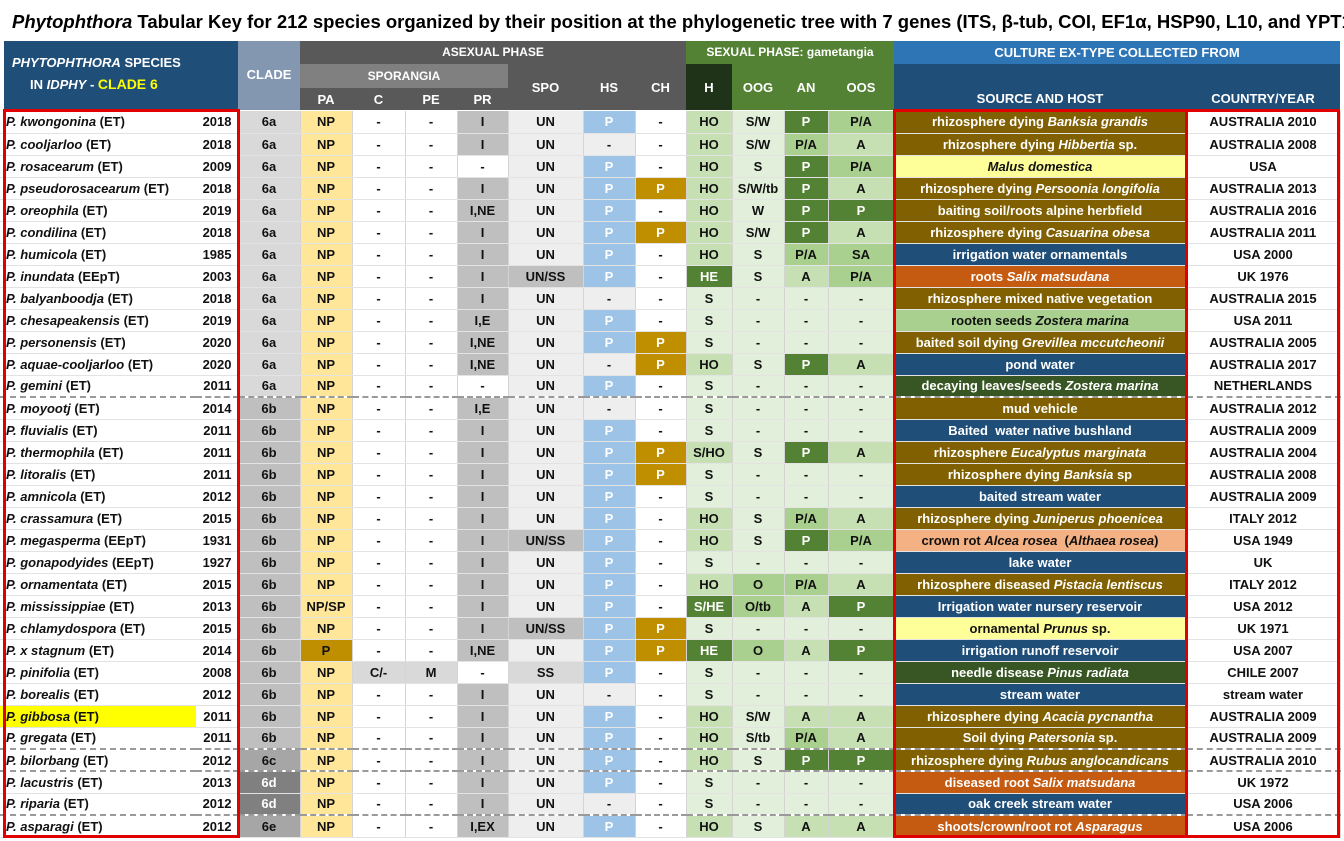  Describe the element at coordinates (609, 144) in the screenshot. I see `hs-cell: -` at that location.